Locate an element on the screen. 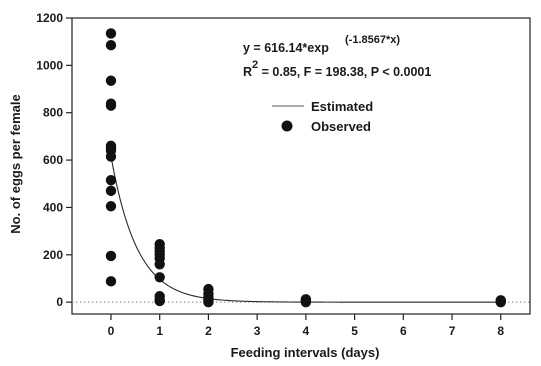 This screenshot has height=366, width=541. y-axis-label: No. of eggs per female is located at coordinates (15, 163).